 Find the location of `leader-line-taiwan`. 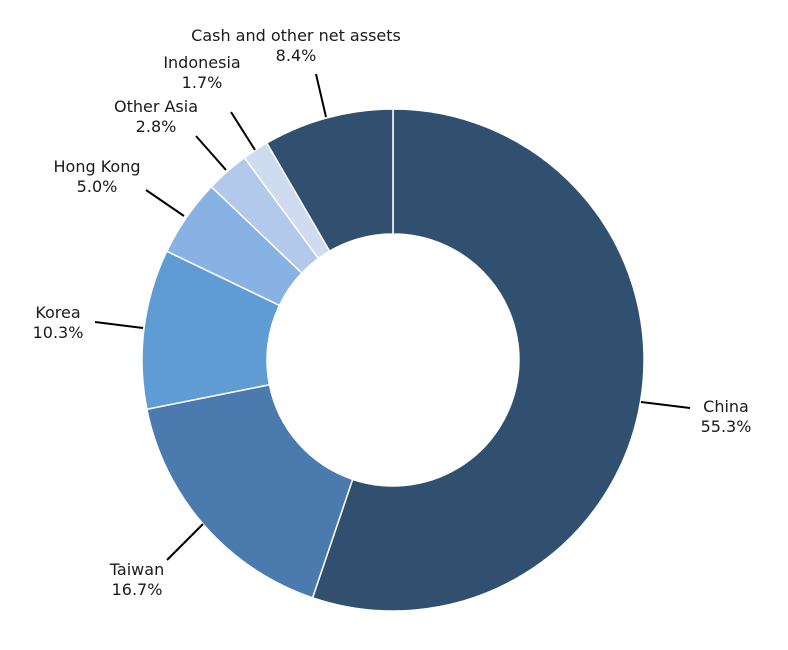

leader-line-taiwan is located at coordinates (185, 542).